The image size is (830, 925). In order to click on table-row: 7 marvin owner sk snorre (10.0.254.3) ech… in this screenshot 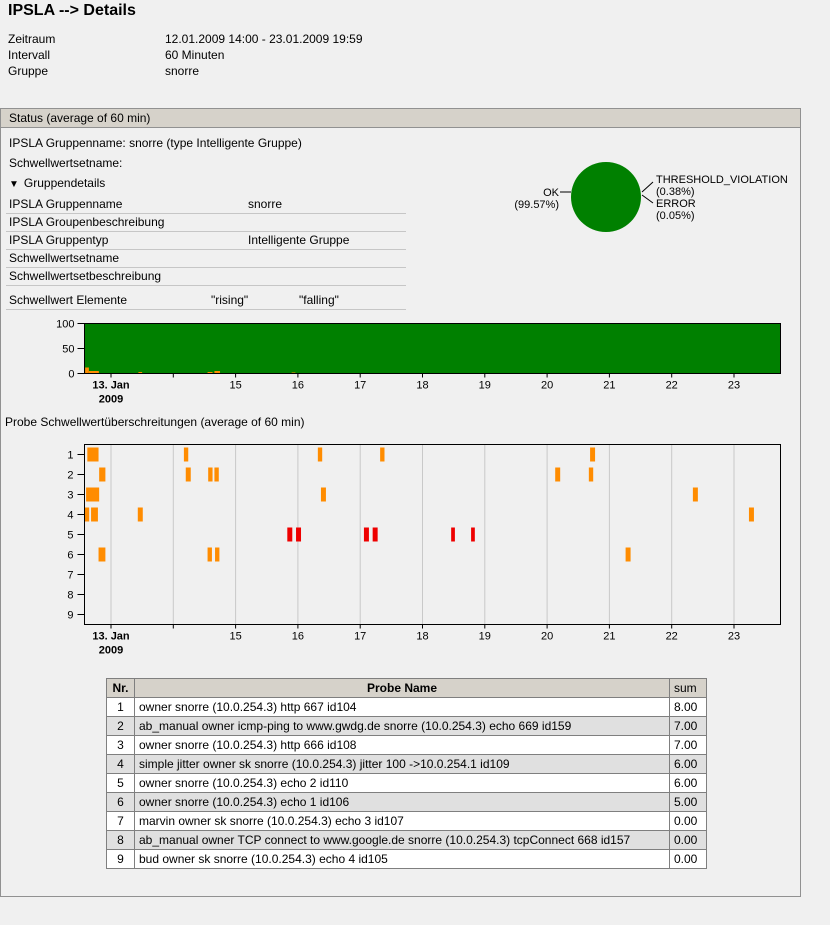, I will do `click(406, 821)`.